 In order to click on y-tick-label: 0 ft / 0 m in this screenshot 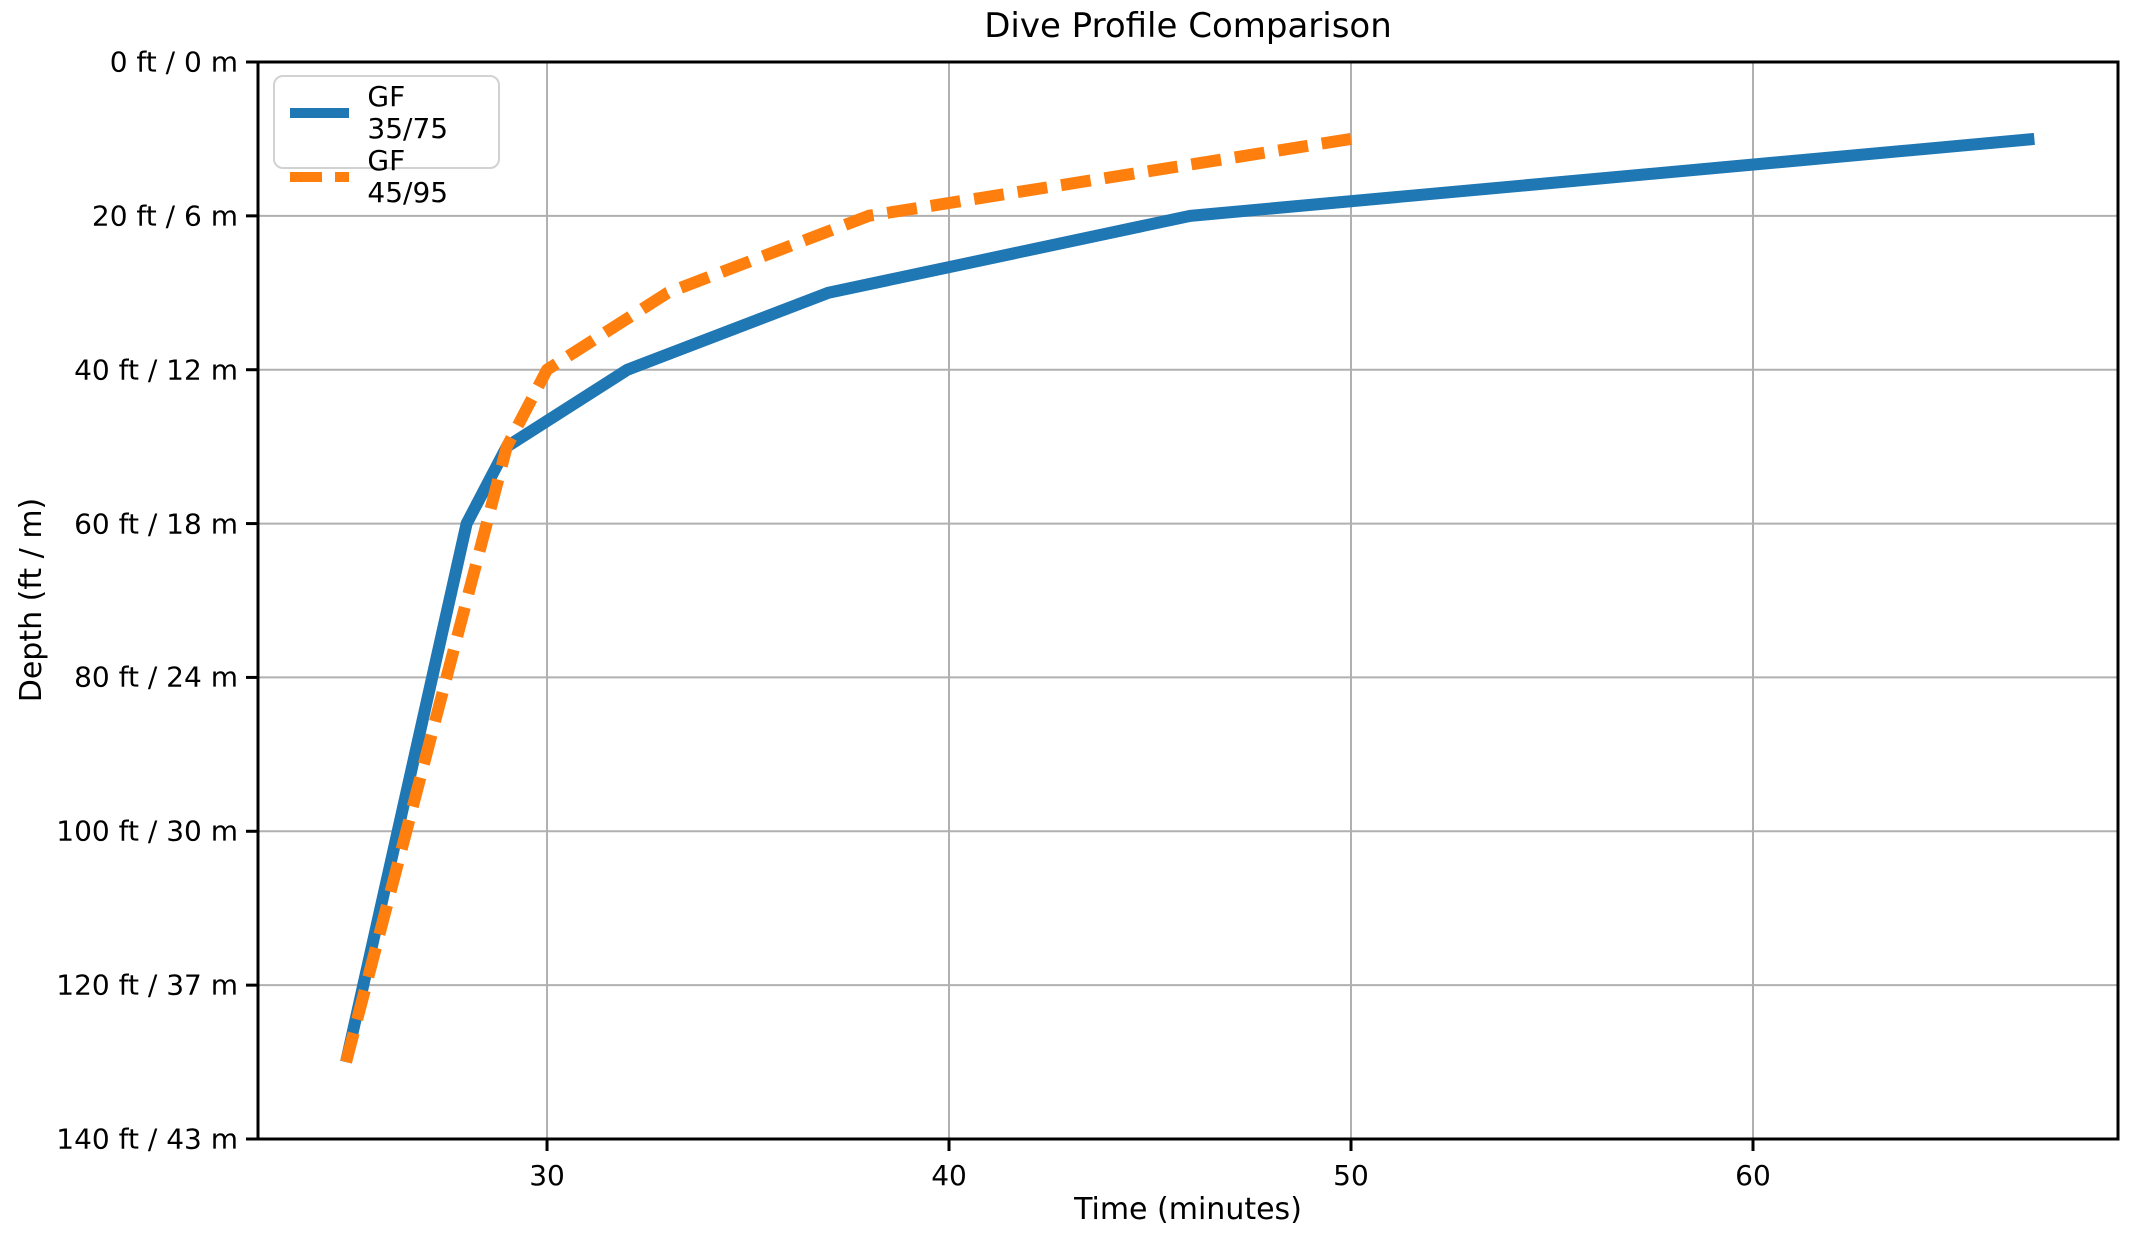, I will do `click(173, 62)`.